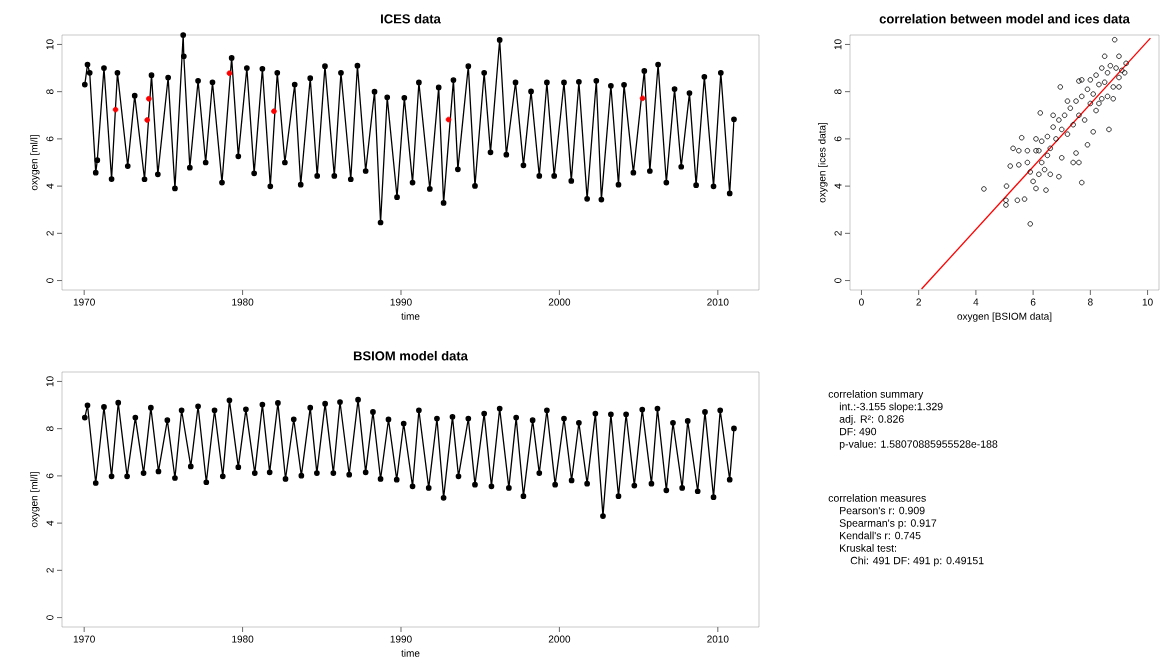  I want to click on text: Pearson's r: 0.909, so click(882, 510).